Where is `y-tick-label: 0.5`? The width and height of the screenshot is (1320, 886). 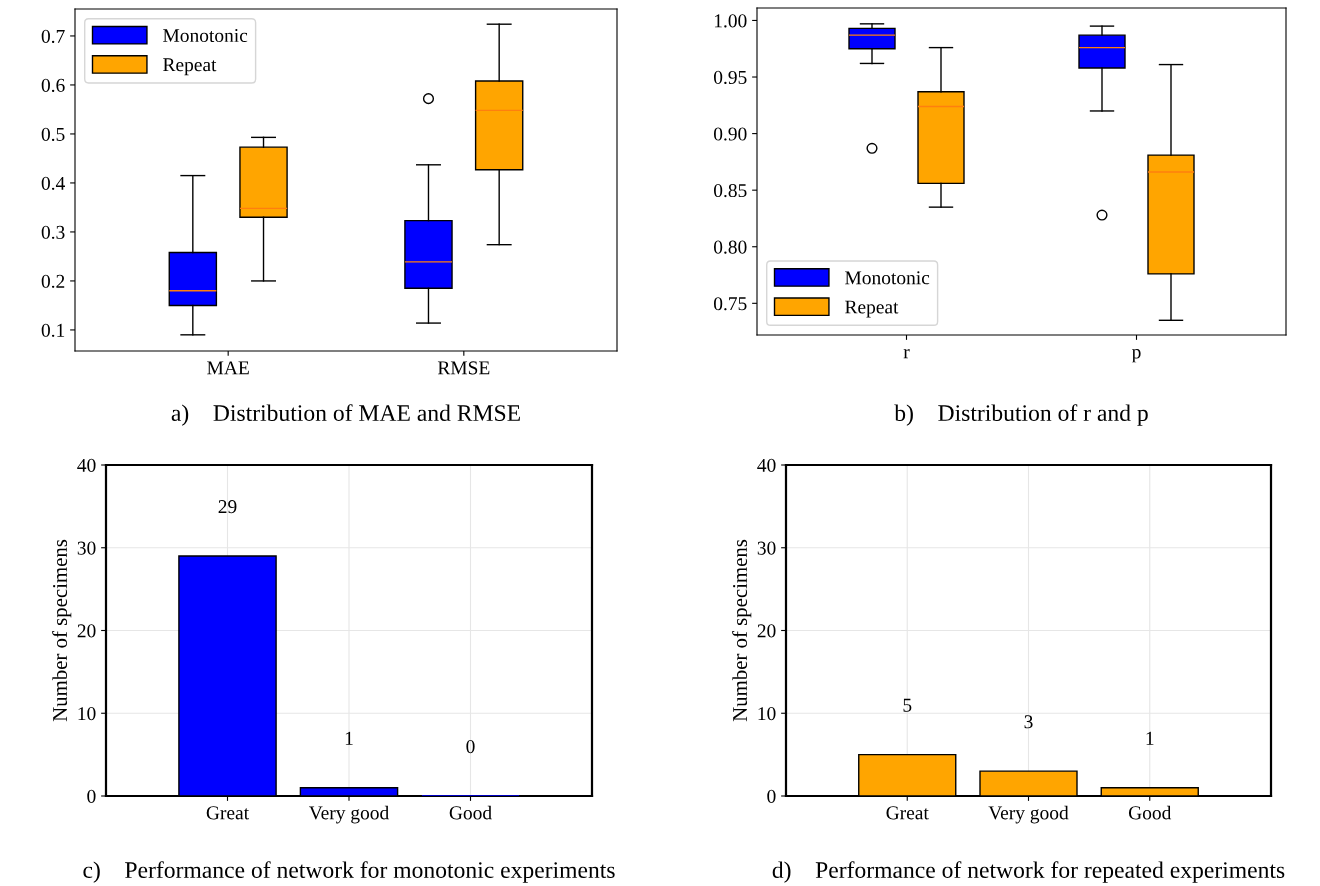
y-tick-label: 0.5 is located at coordinates (53, 134).